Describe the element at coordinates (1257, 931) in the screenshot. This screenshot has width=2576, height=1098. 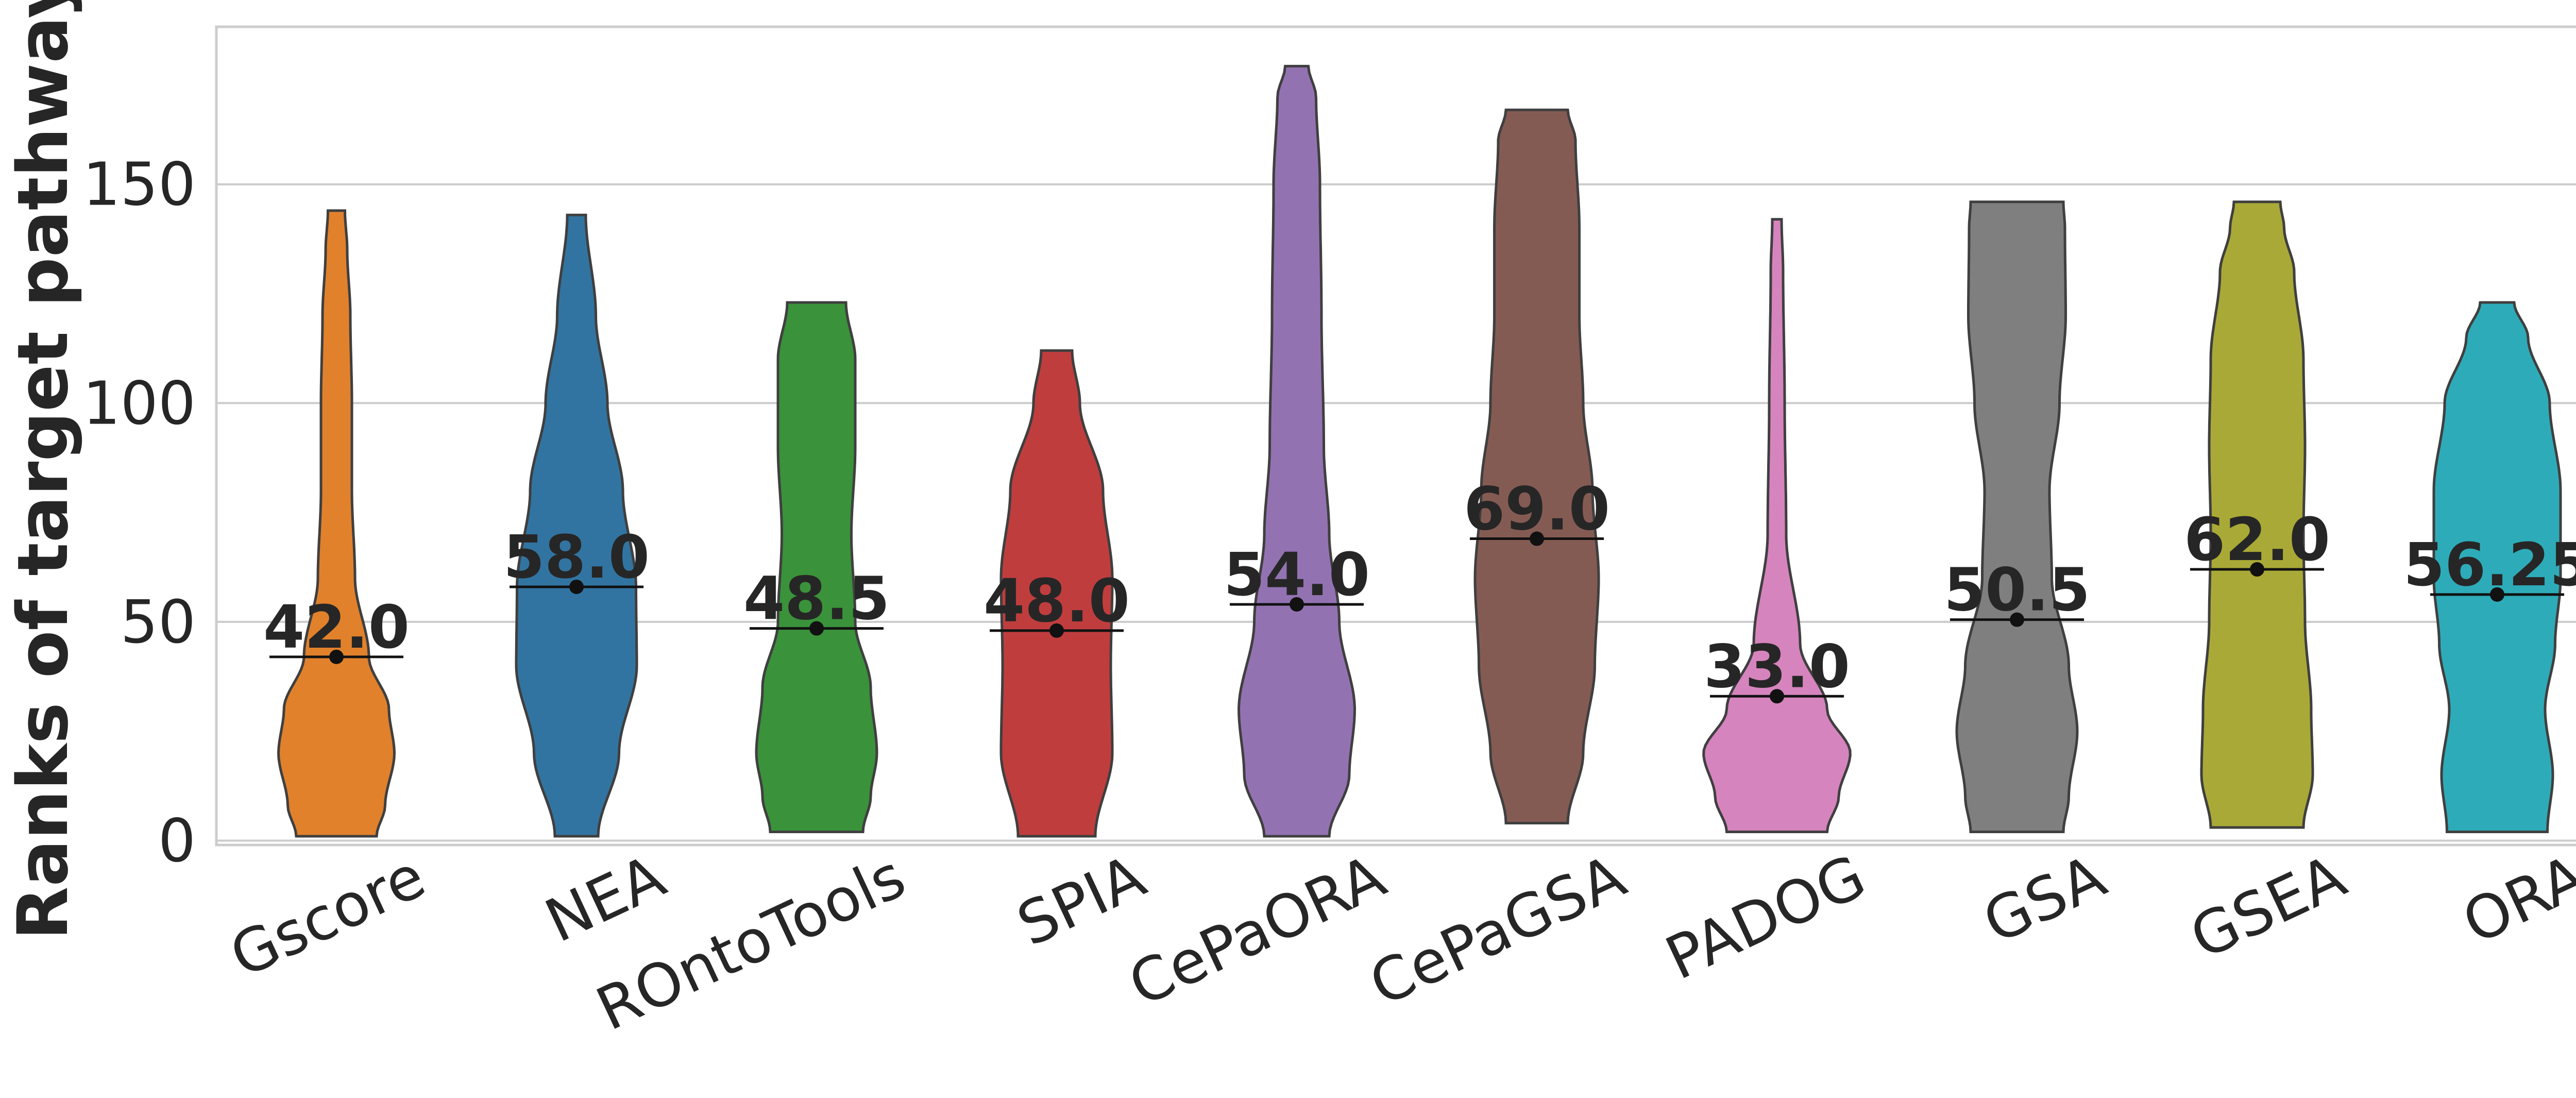
I see `x-tick-label: CePaORA` at that location.